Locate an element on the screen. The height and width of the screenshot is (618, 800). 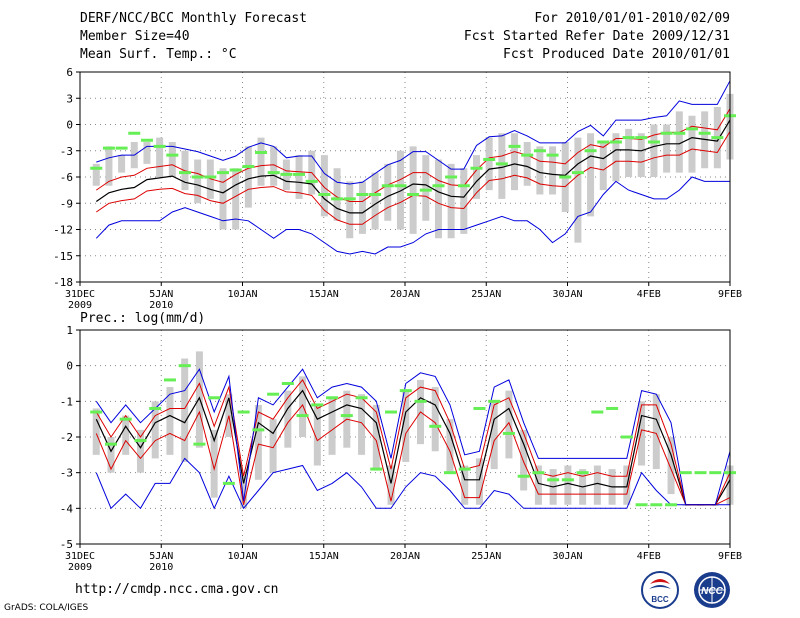
ncc-logo: NCC is located at coordinates (712, 590).